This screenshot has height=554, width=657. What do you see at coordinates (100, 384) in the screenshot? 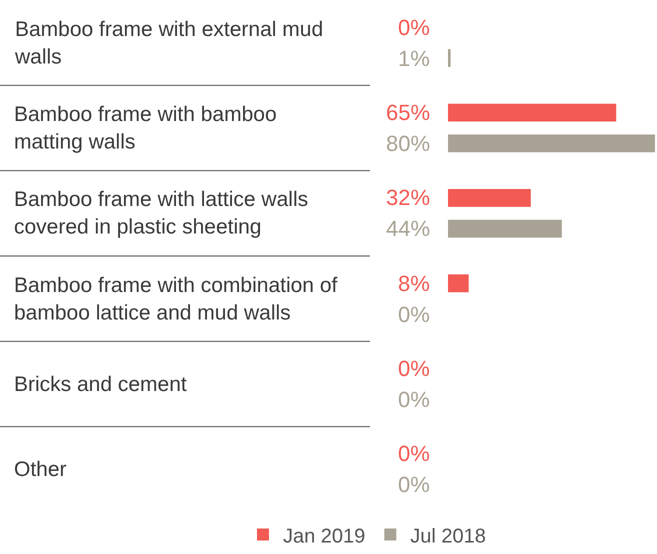
I see `y-tick-label: Bricks and cement` at bounding box center [100, 384].